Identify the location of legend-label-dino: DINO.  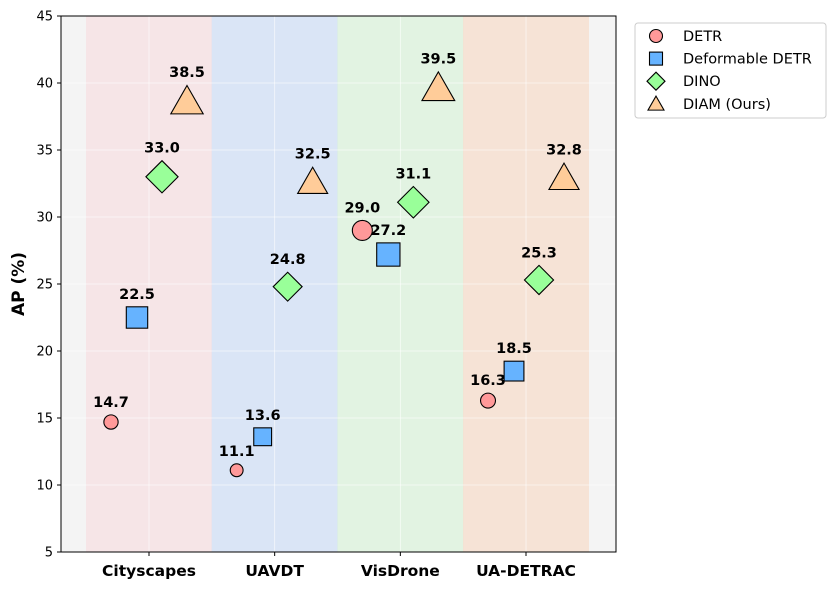
(702, 82).